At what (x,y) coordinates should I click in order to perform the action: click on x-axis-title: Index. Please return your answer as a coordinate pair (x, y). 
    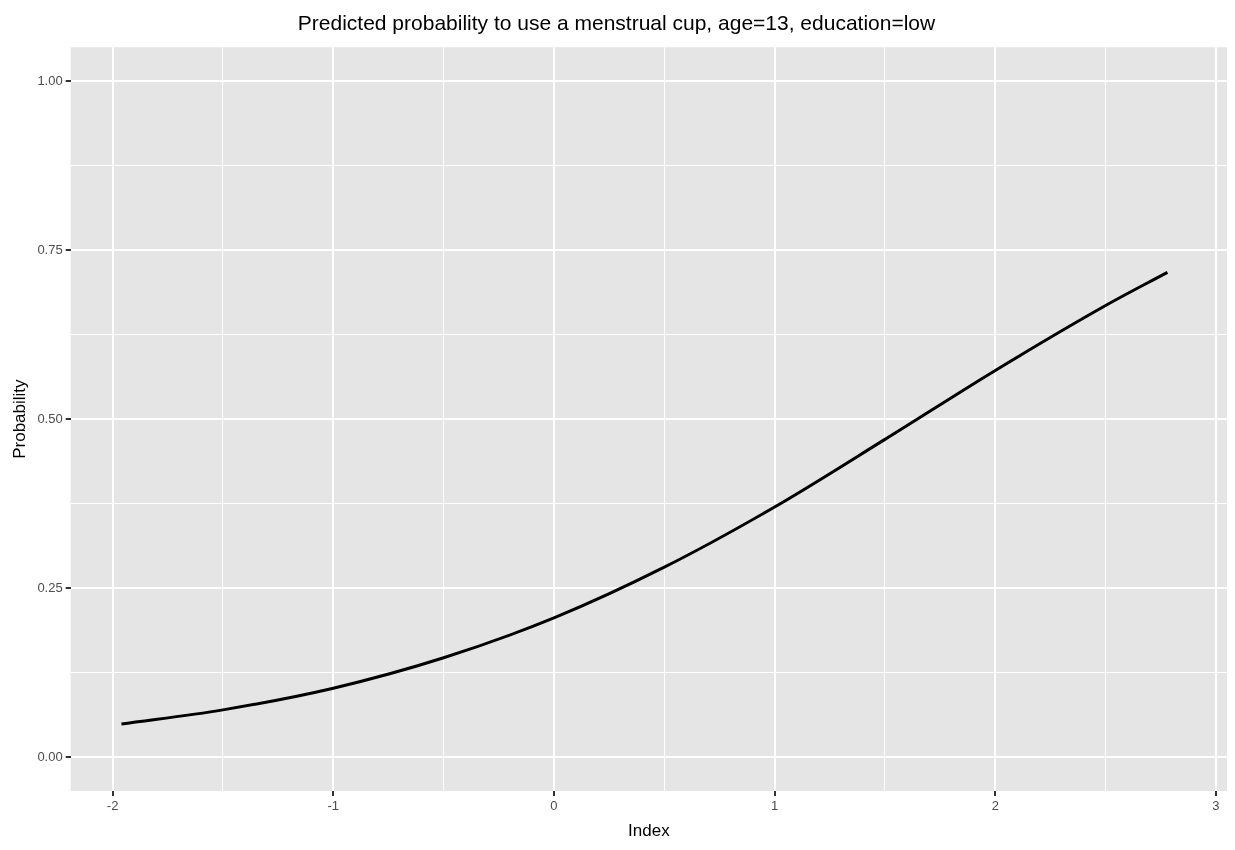
    Looking at the image, I should click on (649, 831).